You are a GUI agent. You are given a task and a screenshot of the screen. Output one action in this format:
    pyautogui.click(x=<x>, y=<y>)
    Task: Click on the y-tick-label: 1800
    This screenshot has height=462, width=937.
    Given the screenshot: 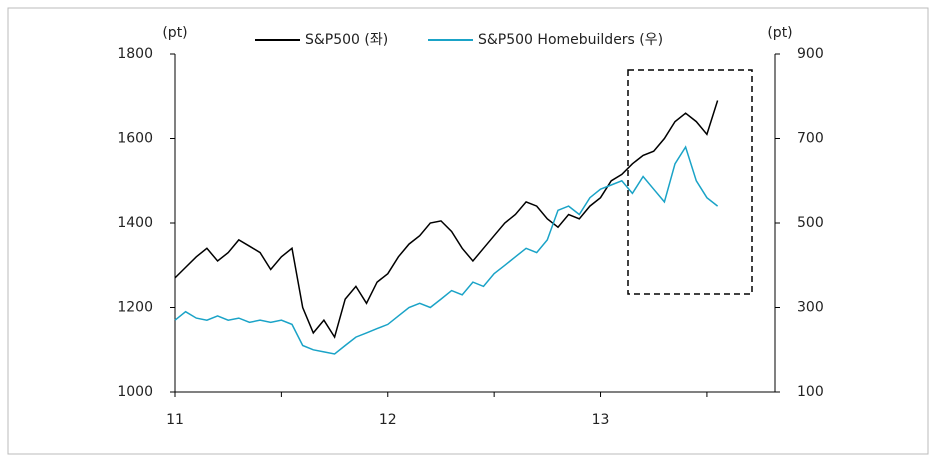 What is the action you would take?
    pyautogui.click(x=135, y=54)
    